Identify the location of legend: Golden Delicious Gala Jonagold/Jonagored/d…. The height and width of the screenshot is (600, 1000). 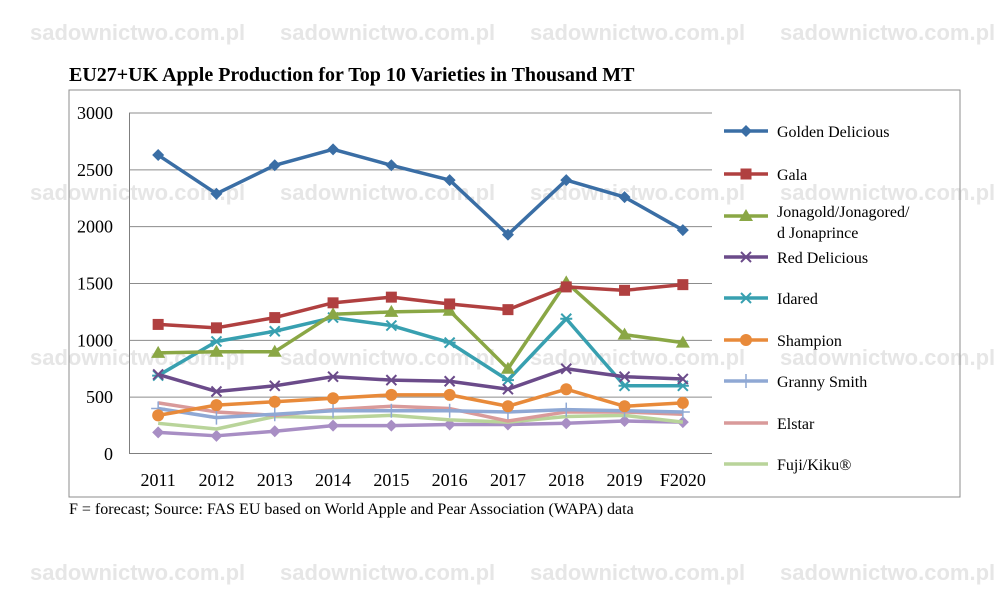
(817, 299).